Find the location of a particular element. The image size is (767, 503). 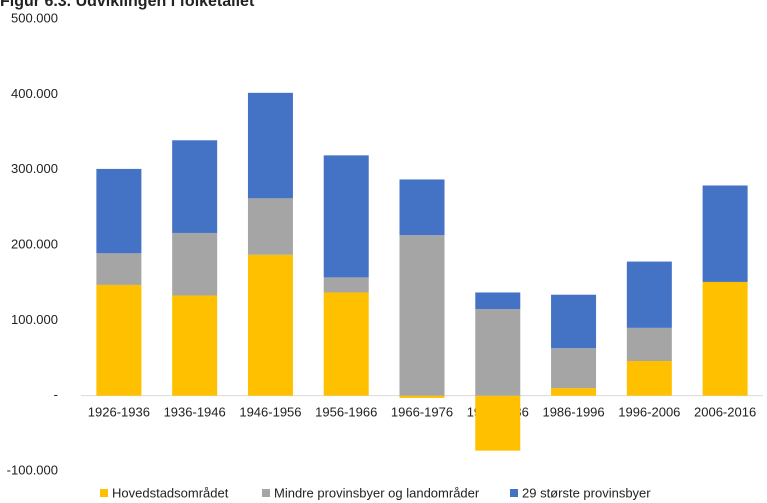

legend-label: 29 største provinsbyer is located at coordinates (586, 492).